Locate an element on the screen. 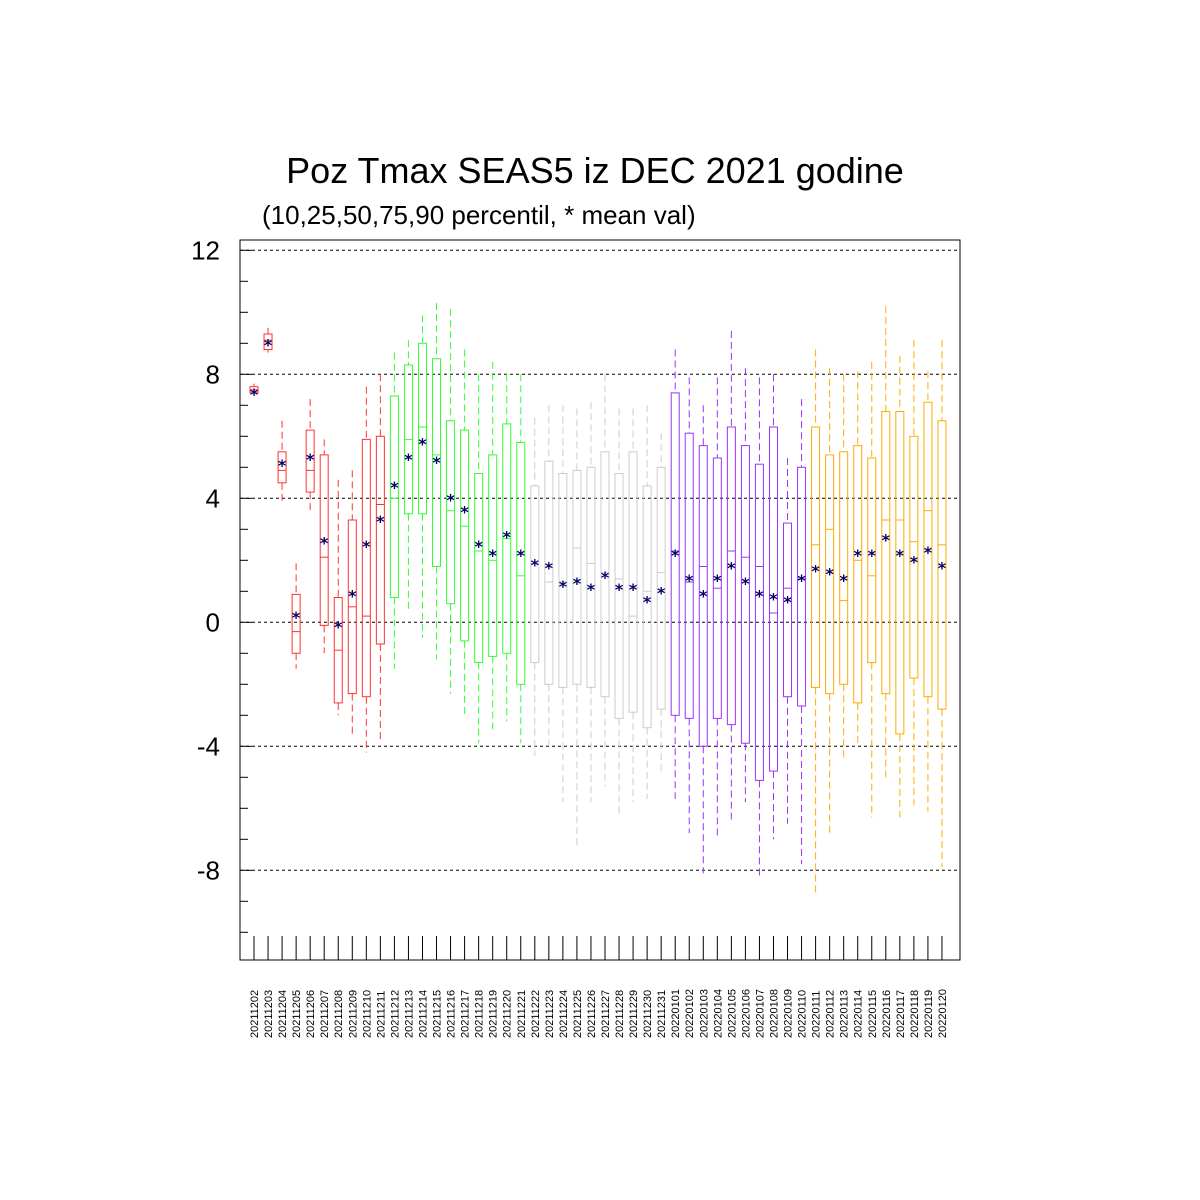  x-tick-label: 20220106 is located at coordinates (746, 1013).